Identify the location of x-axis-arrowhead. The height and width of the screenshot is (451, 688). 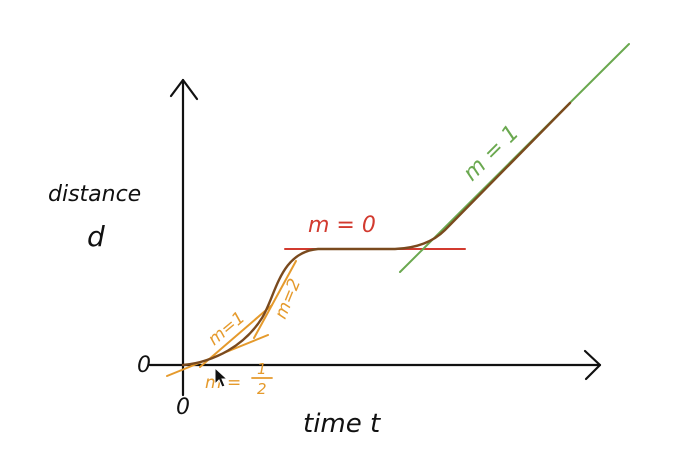
(592, 365).